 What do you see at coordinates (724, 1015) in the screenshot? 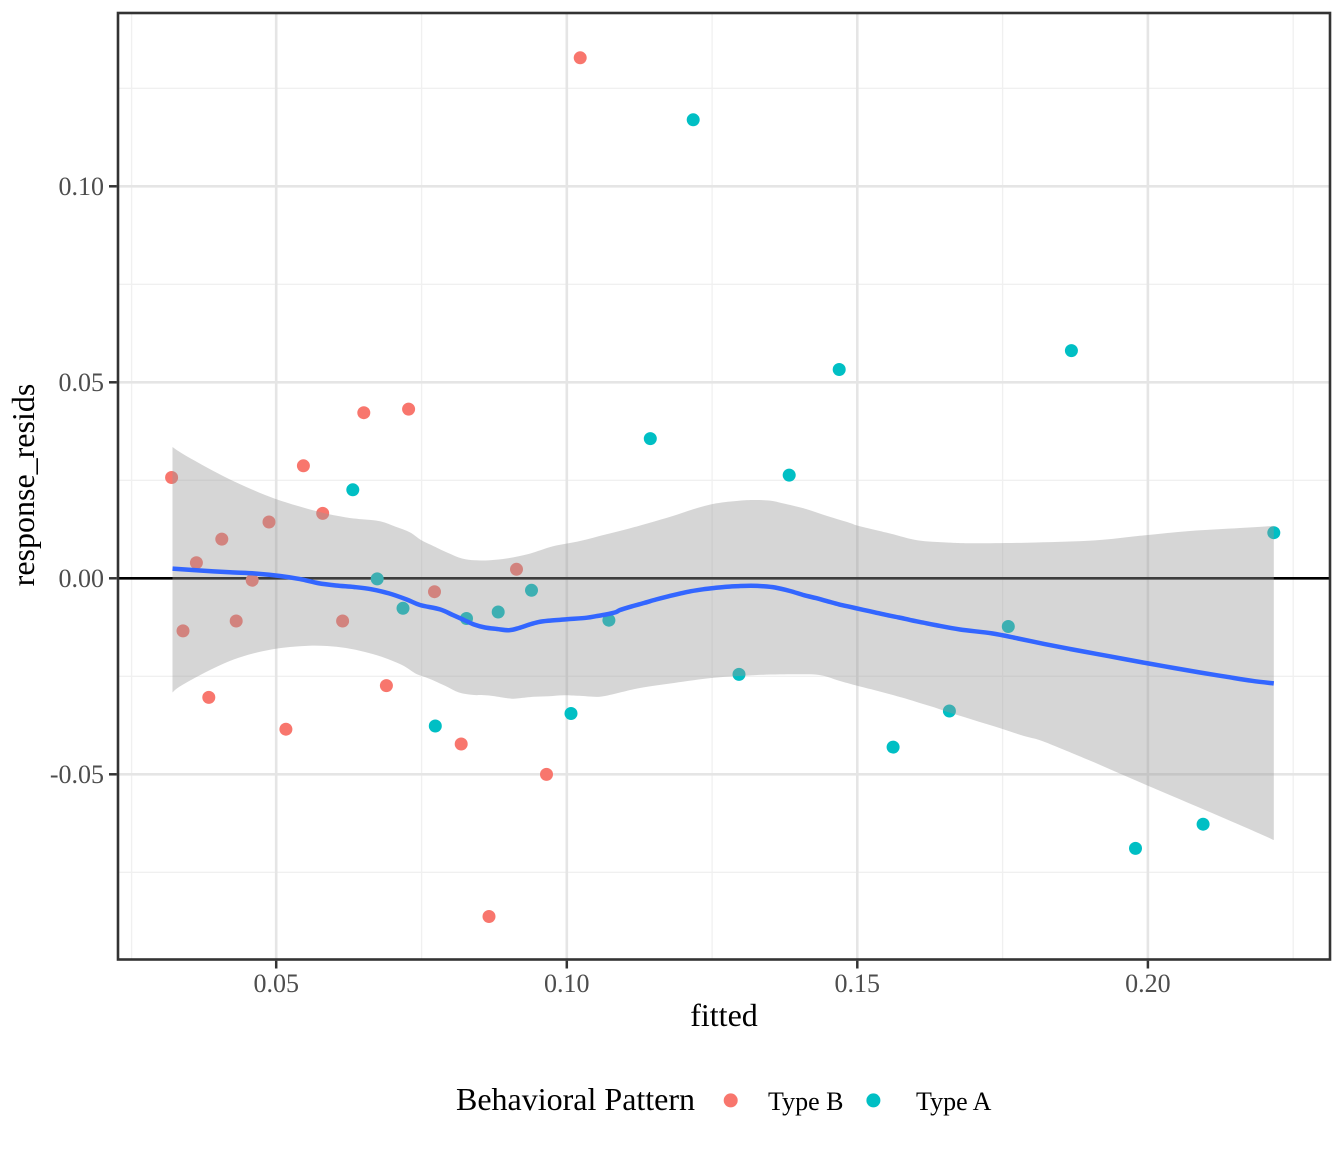
I see `svg-text: fitted` at bounding box center [724, 1015].